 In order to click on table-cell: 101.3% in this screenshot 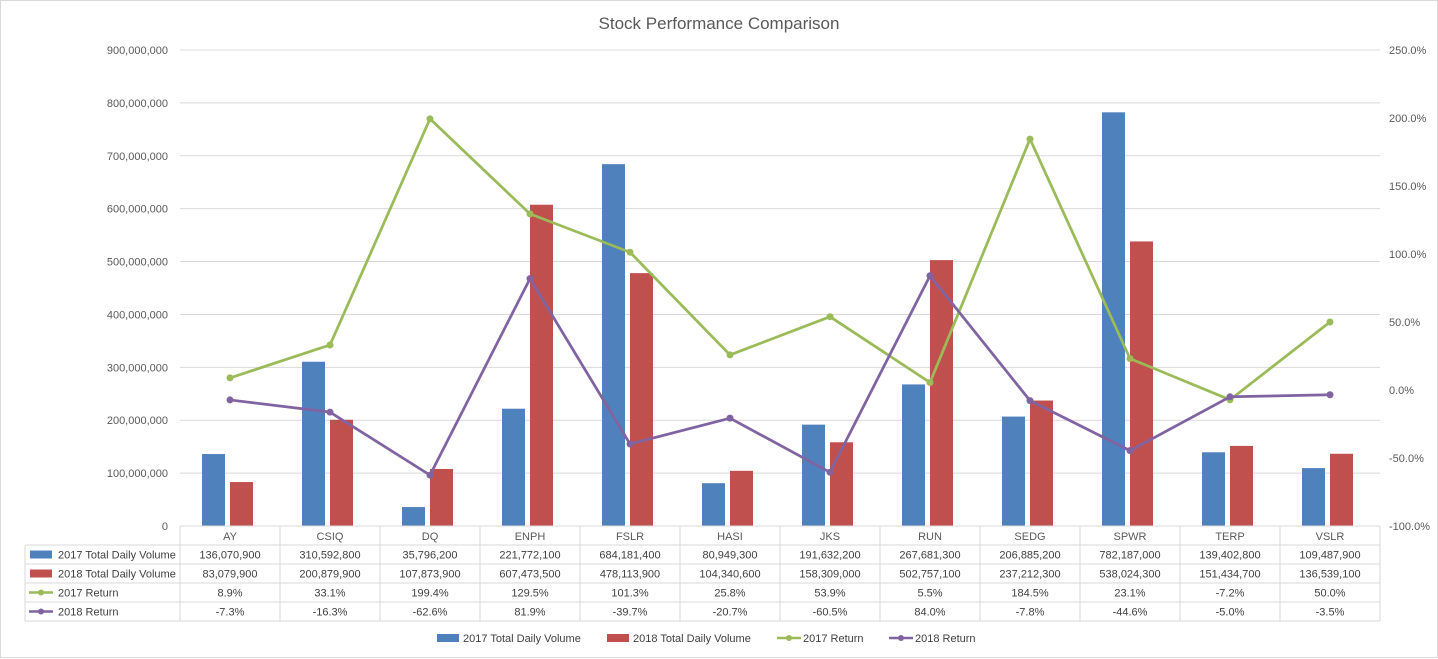, I will do `click(630, 594)`.